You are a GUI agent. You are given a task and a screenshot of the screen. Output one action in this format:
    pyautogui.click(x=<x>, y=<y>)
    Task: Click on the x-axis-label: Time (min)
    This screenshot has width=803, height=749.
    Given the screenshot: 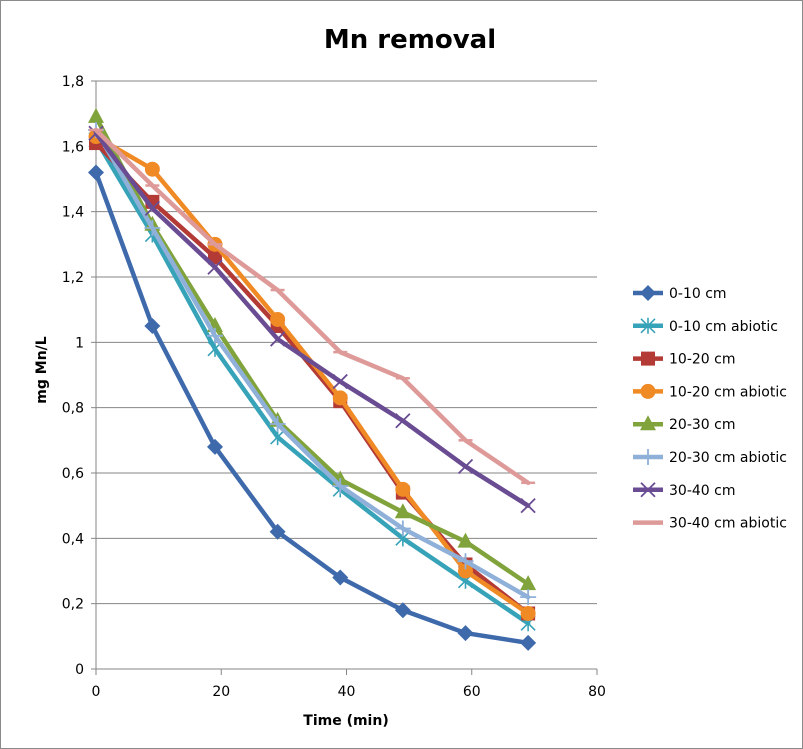 What is the action you would take?
    pyautogui.click(x=345, y=721)
    